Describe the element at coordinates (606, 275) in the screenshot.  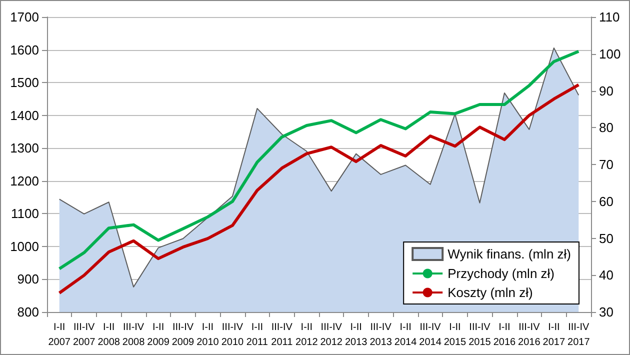
I see `y2-tick-label: 40` at that location.